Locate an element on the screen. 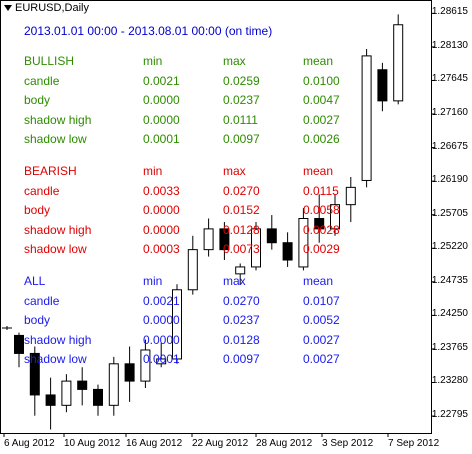  stats-column-header: min is located at coordinates (153, 281).